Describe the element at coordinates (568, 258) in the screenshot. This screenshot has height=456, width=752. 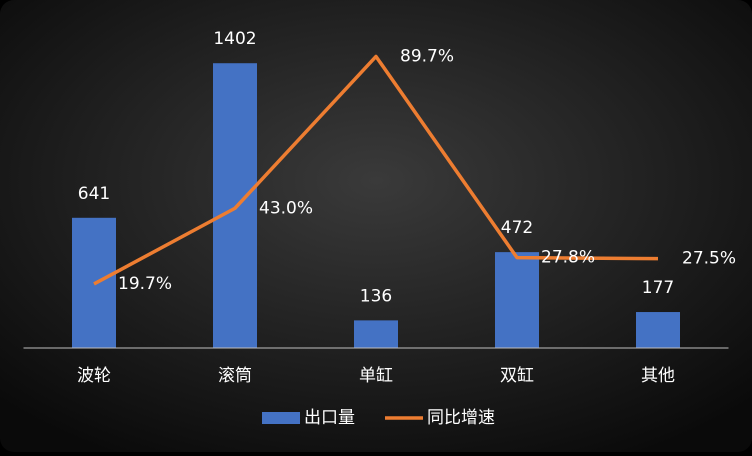
I see `line-value-label: 27.8%` at that location.